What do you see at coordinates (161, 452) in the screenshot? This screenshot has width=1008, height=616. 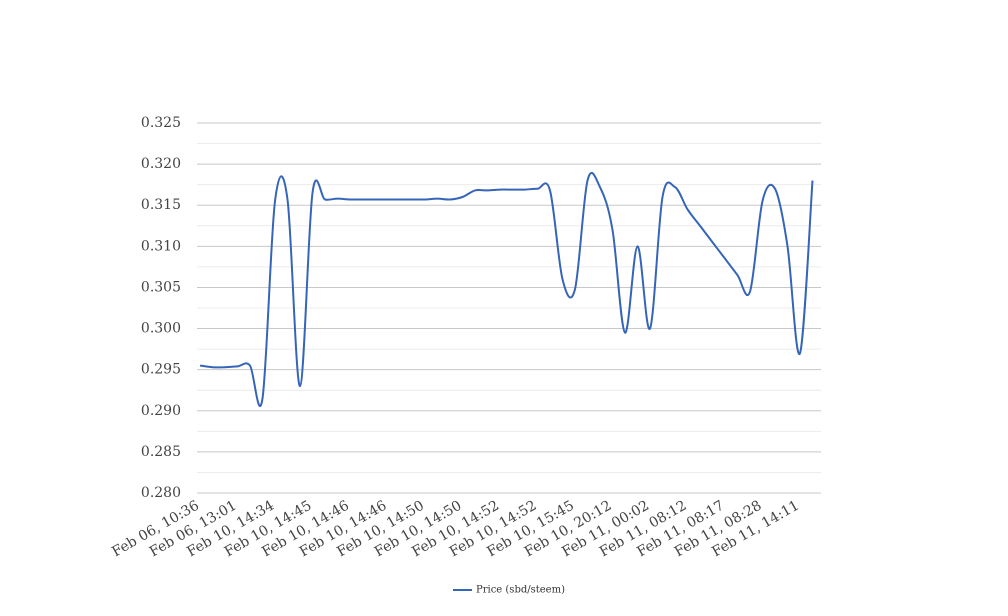 I see `y-tick-label: 0.285` at bounding box center [161, 452].